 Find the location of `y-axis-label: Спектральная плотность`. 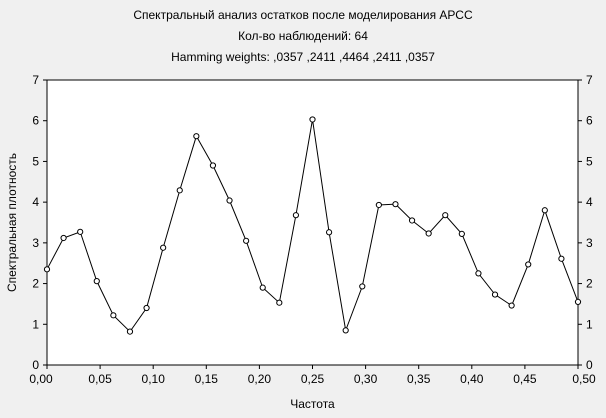

y-axis-label: Спектральная плотность is located at coordinates (12, 222).